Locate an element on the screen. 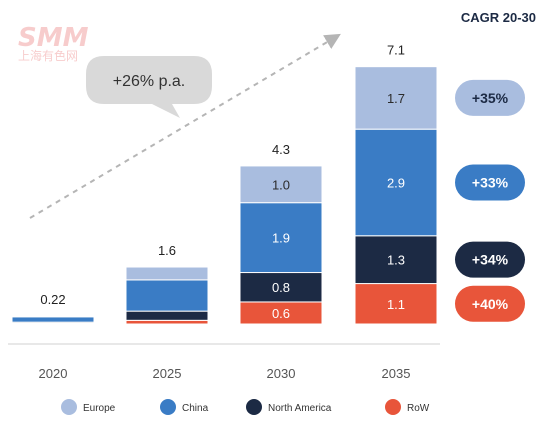 This screenshot has width=544, height=426. bar-segment-europe-2020 is located at coordinates (53, 316).